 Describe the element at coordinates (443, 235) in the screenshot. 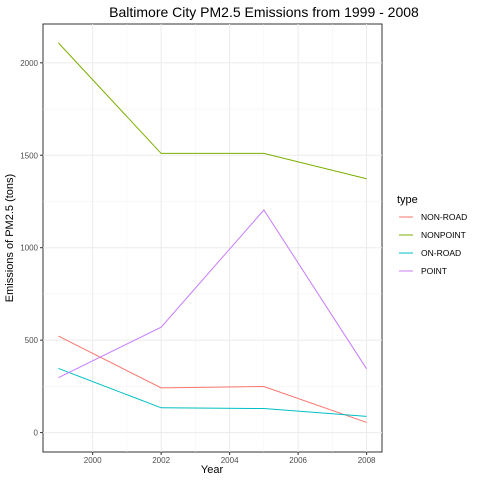

I see `legend-label: NONPOINT` at that location.